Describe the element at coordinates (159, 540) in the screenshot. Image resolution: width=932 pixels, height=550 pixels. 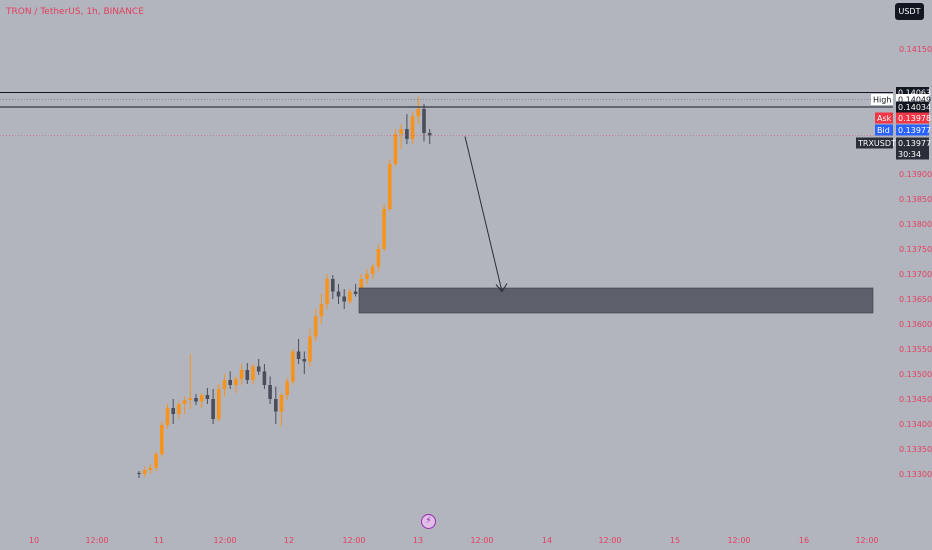
I see `time-tick-label: 11` at that location.